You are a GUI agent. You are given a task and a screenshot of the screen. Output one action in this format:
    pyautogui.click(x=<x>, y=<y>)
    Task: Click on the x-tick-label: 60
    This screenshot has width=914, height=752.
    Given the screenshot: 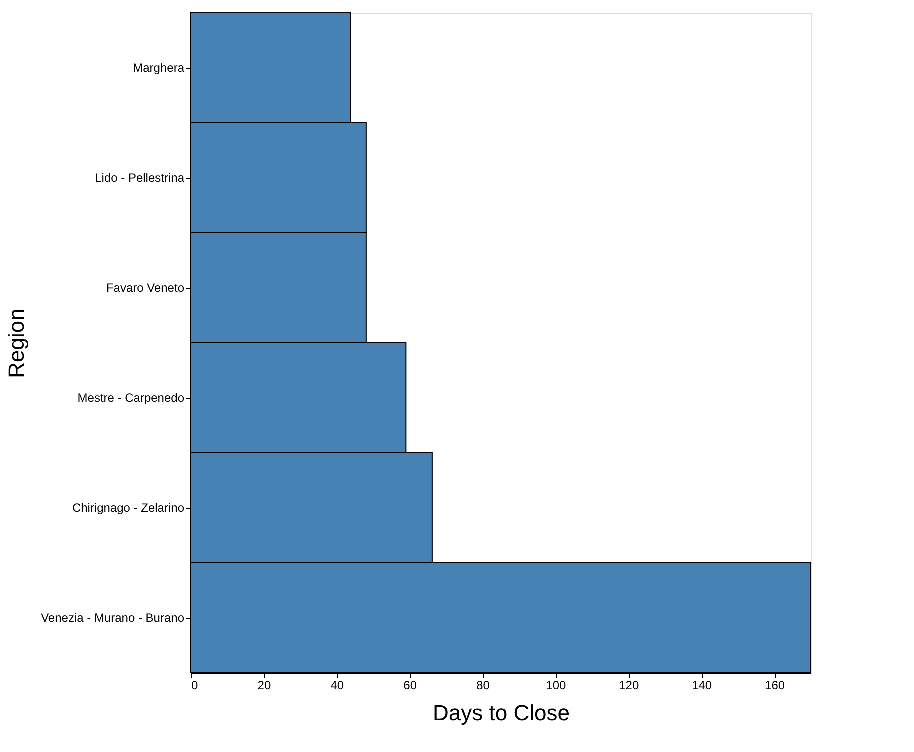 What is the action you would take?
    pyautogui.click(x=411, y=685)
    